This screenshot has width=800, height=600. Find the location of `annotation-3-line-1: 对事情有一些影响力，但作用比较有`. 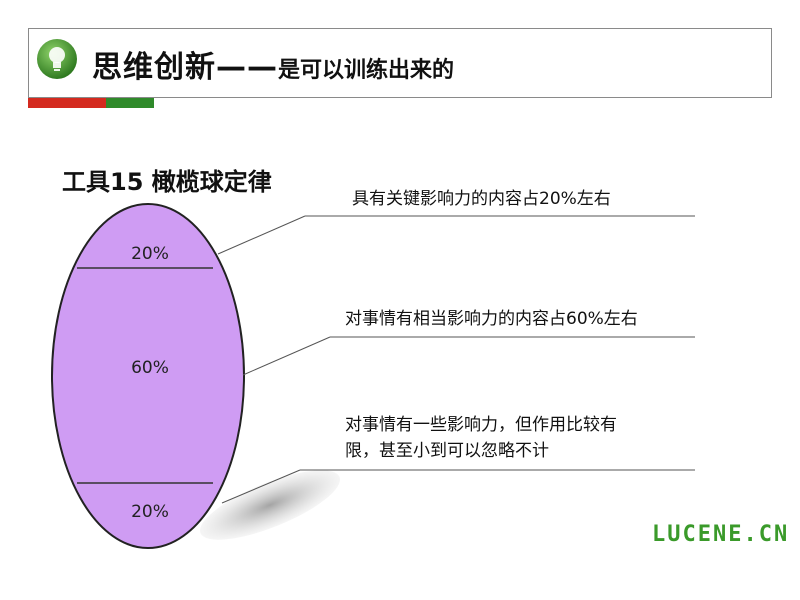

annotation-3-line-1: 对事情有一些影响力，但作用比较有 is located at coordinates (481, 425).